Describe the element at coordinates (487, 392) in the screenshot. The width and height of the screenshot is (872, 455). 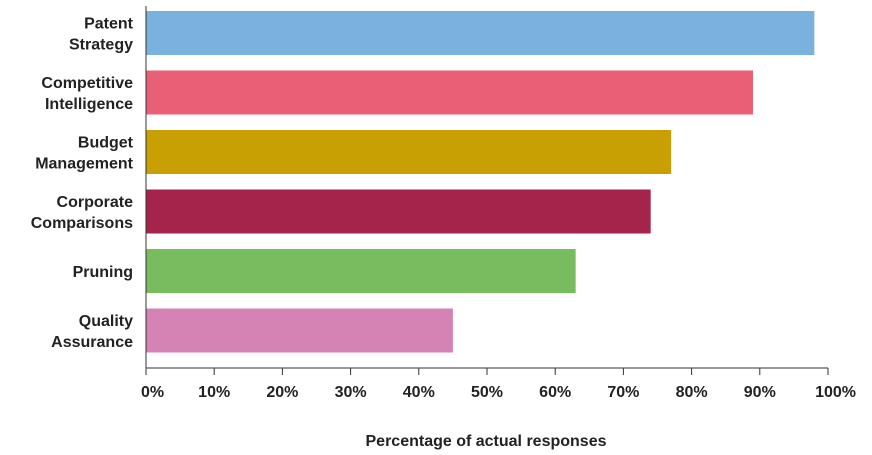
I see `x-tick-label-5: 50%` at that location.